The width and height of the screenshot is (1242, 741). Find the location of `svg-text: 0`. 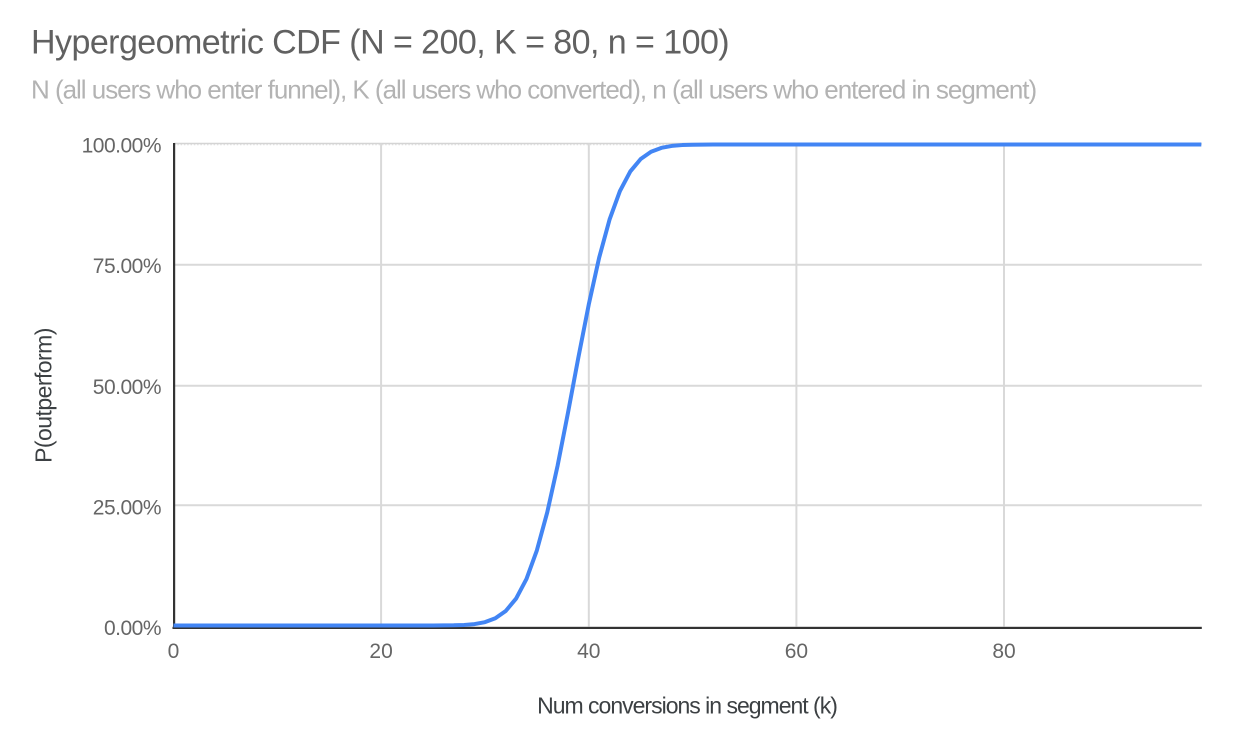

svg-text: 0 is located at coordinates (174, 651).